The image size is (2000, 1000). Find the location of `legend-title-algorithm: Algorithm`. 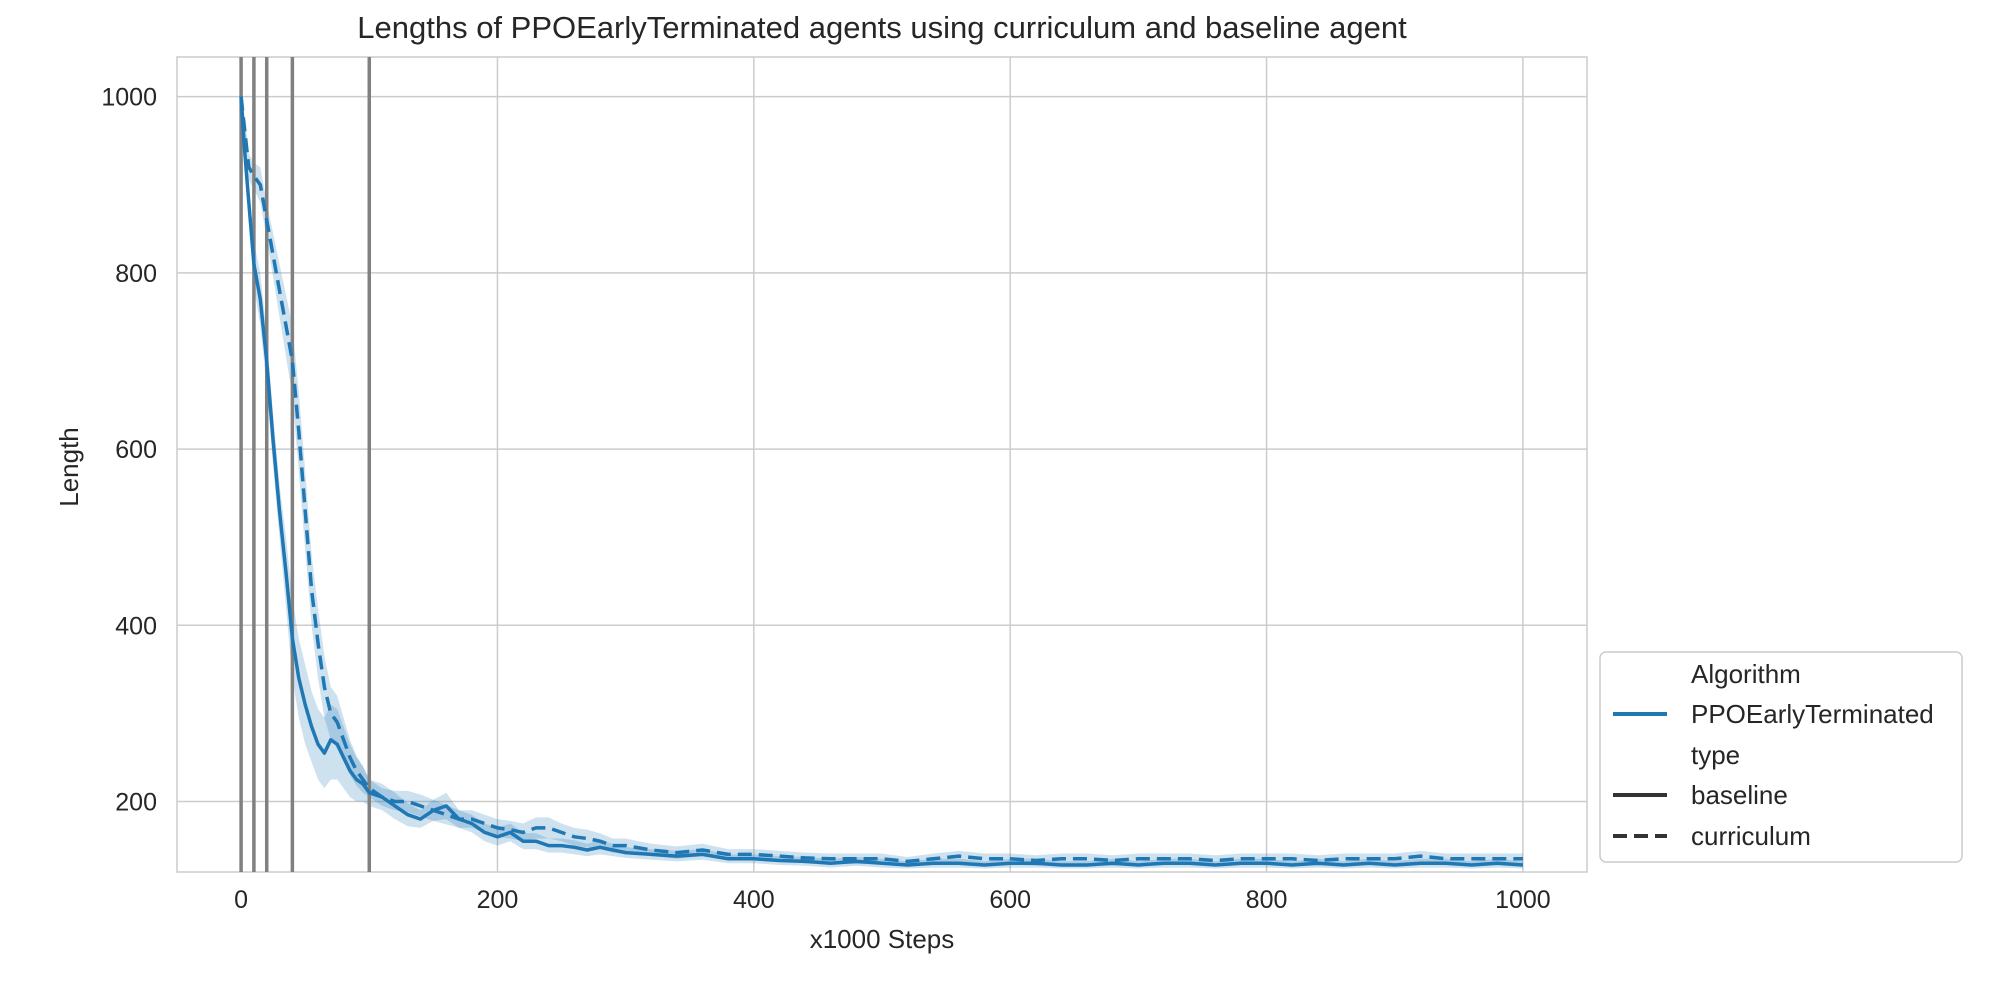

legend-title-algorithm: Algorithm is located at coordinates (1746, 674).